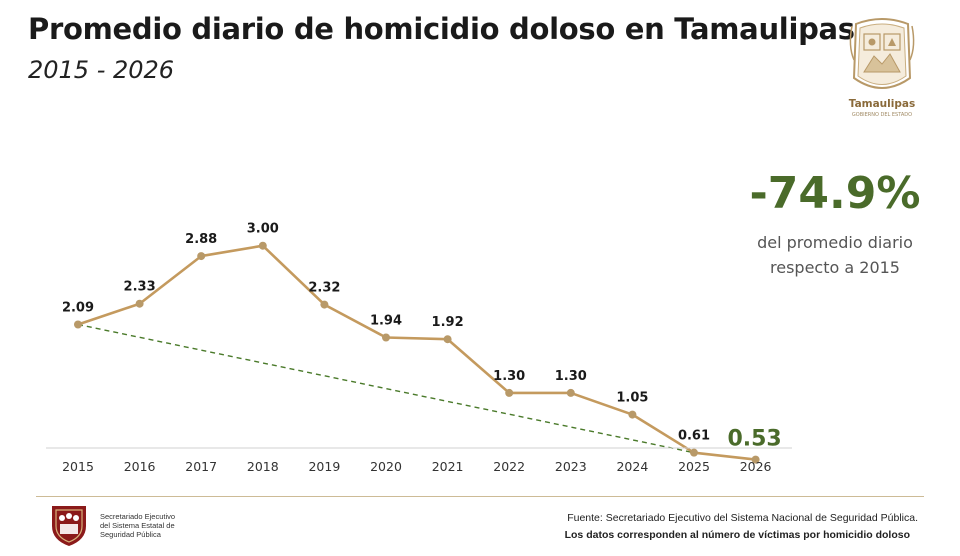 The height and width of the screenshot is (556, 960). What do you see at coordinates (201, 466) in the screenshot?
I see `x-tick-2017: 2017` at bounding box center [201, 466].